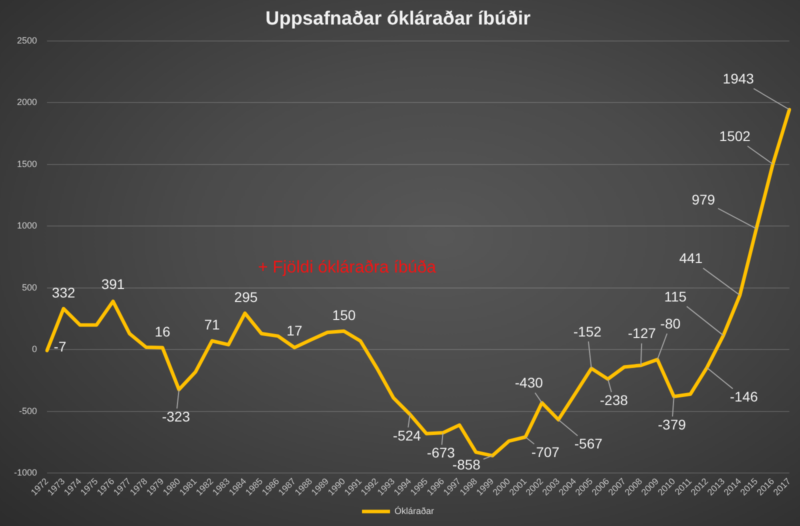 The image size is (800, 526). What do you see at coordinates (614, 400) in the screenshot?
I see `data-label: -238` at bounding box center [614, 400].